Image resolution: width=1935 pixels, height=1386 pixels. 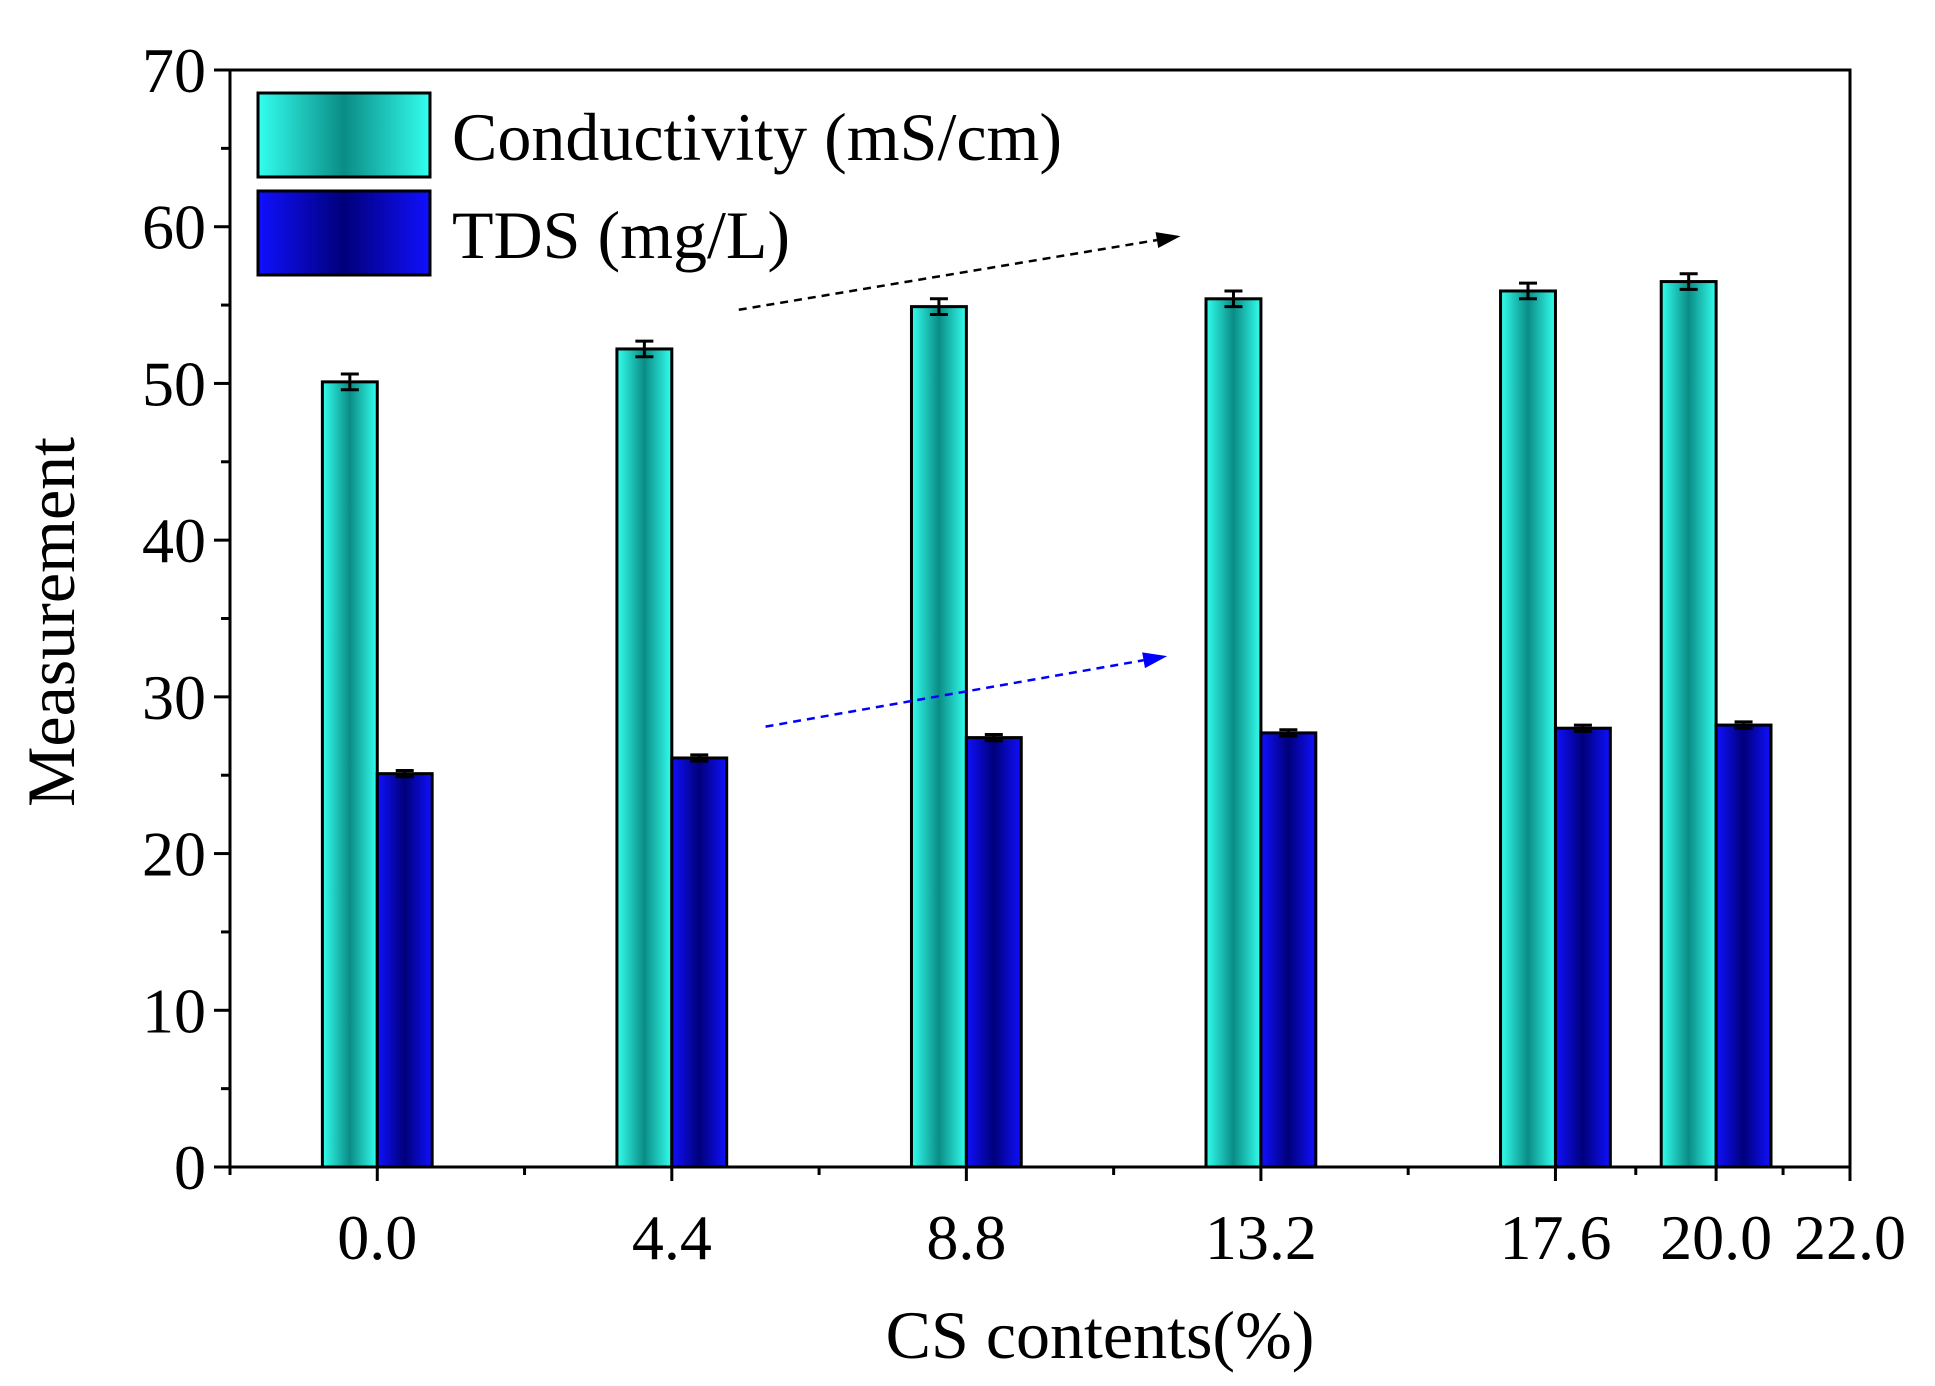 What do you see at coordinates (1555, 1237) in the screenshot?
I see `x-tick-label: 17.6` at bounding box center [1555, 1237].